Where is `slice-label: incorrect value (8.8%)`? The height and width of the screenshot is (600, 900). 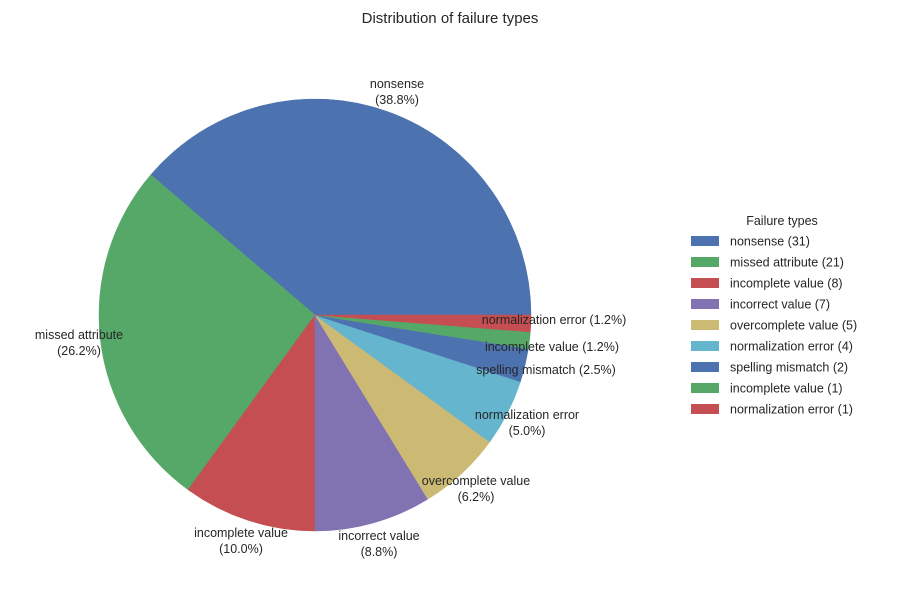 slice-label: incorrect value (8.8%) is located at coordinates (378, 544).